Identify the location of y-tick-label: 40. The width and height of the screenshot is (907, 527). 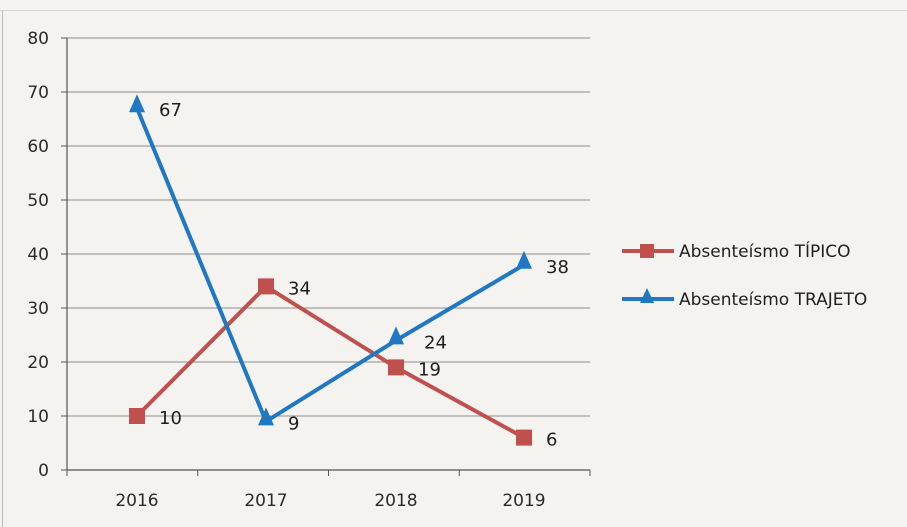
(38, 255).